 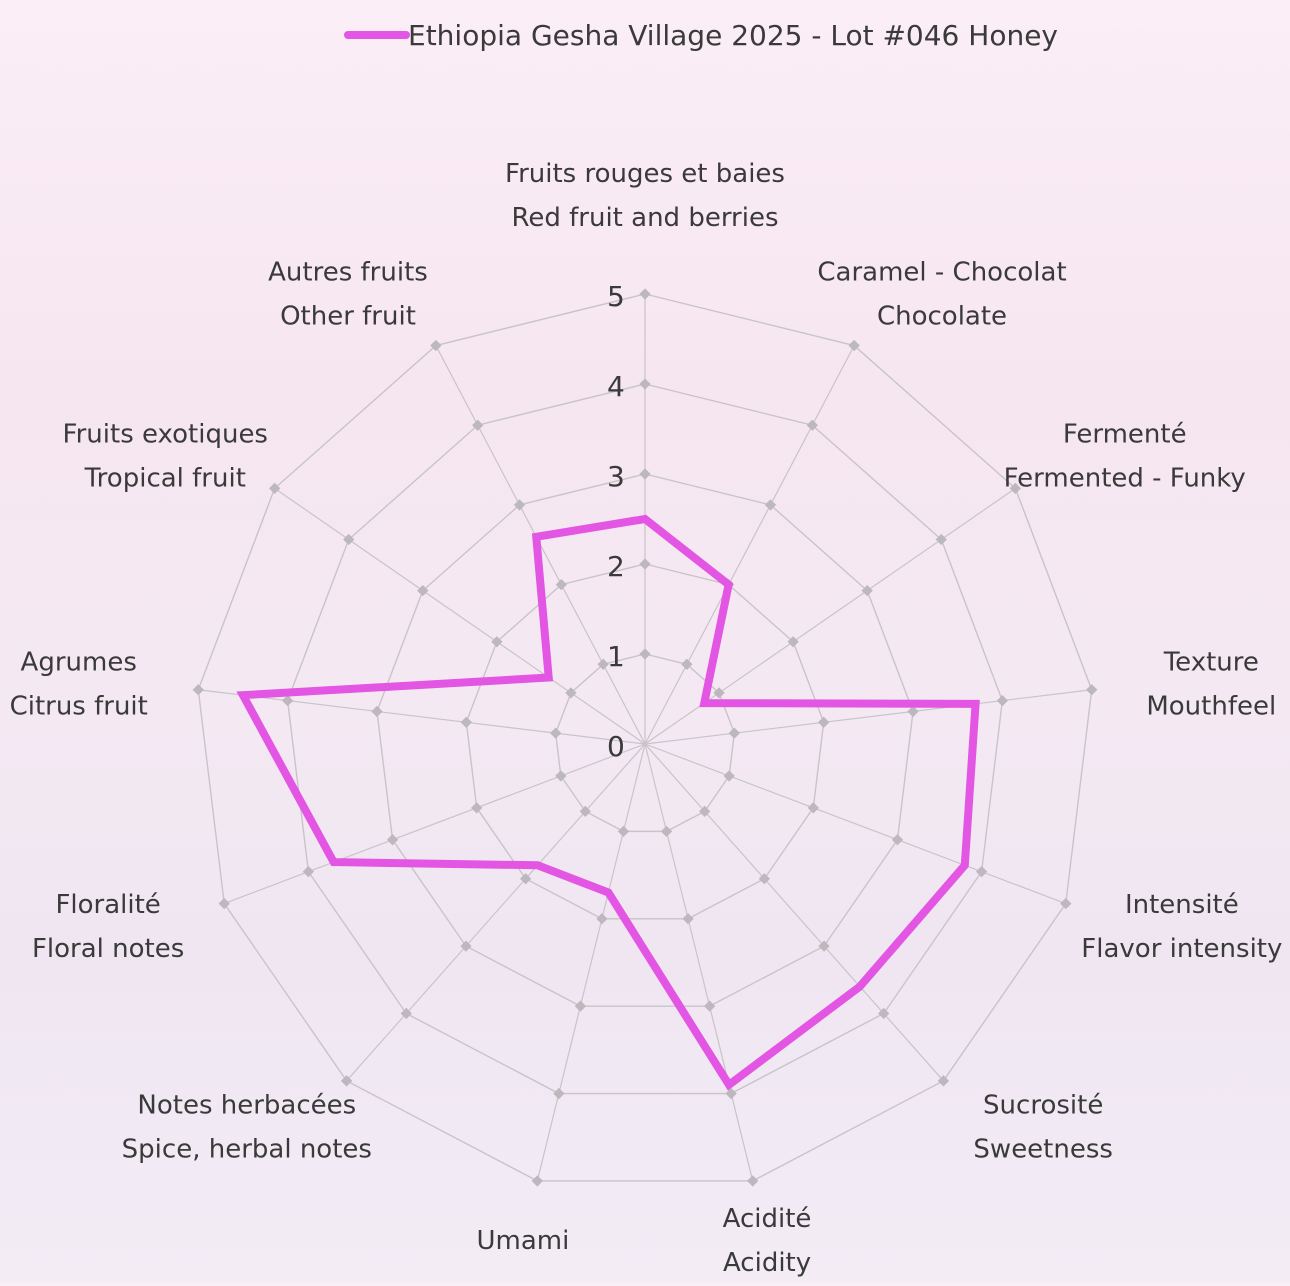 What do you see at coordinates (616, 566) in the screenshot?
I see `tick-label: 2` at bounding box center [616, 566].